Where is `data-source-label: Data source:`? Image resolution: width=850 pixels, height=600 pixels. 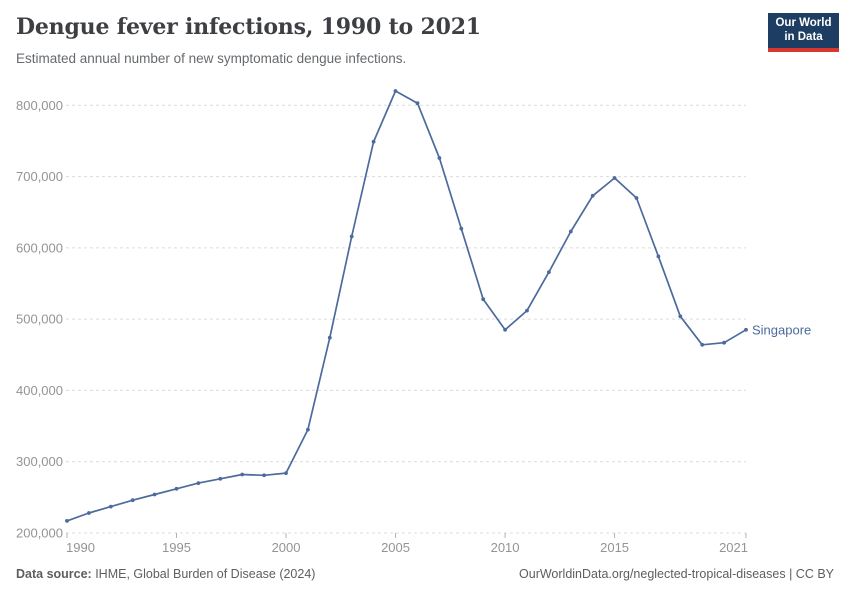 data-source-label: Data source: is located at coordinates (54, 574).